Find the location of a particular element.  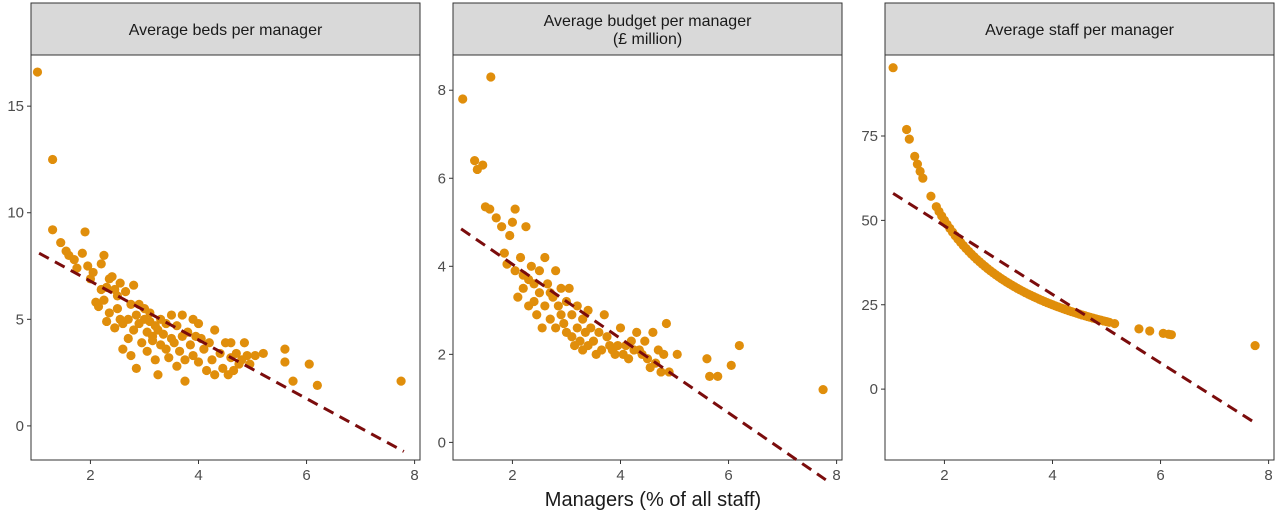

y-tick-label: 8 is located at coordinates (442, 90).